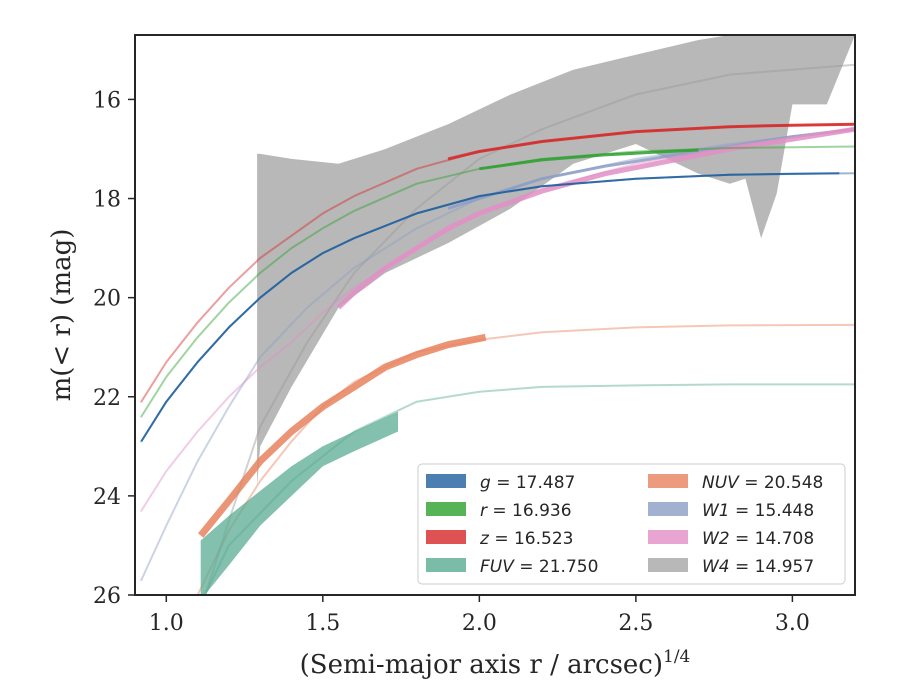  I want to click on legend-frame, so click(631, 524).